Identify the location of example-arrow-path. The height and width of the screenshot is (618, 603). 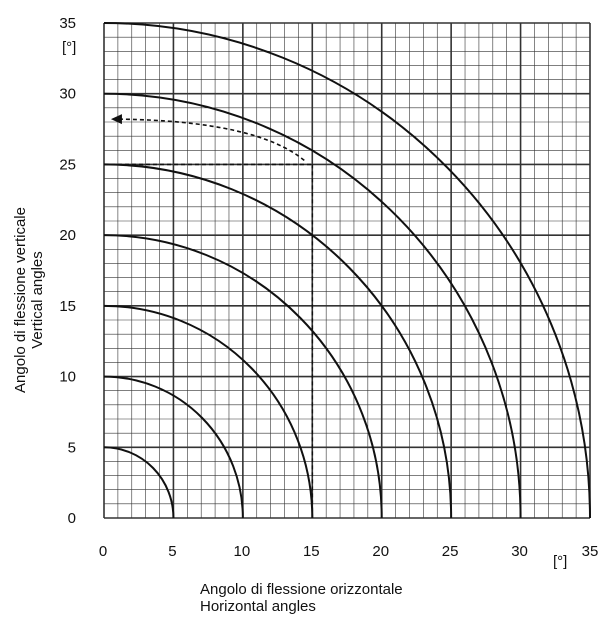
(212, 140).